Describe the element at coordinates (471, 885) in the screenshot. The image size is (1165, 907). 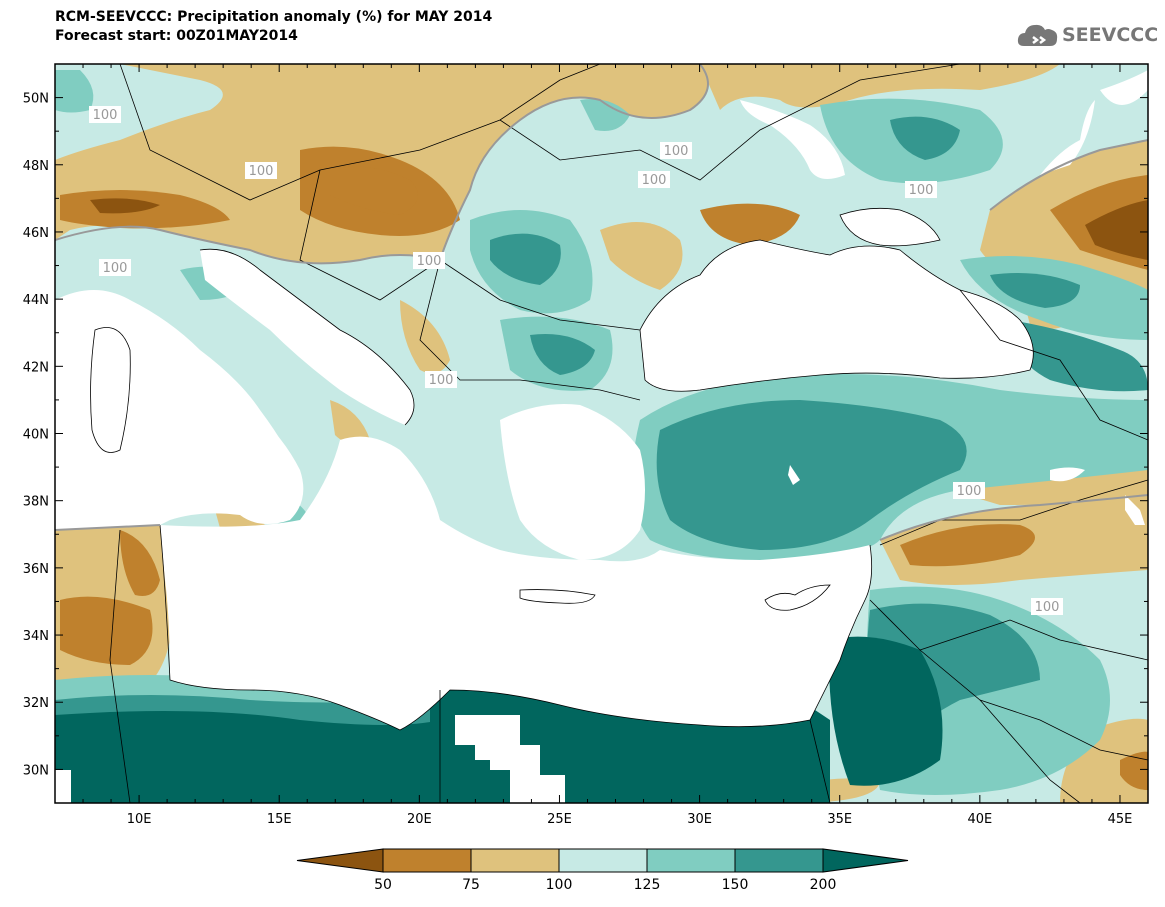
I see `colorbar-label: 75` at that location.